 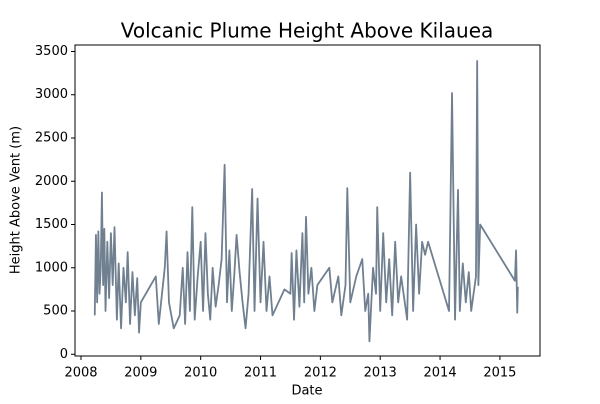 I want to click on x-tick-label: 2013, so click(x=380, y=373).